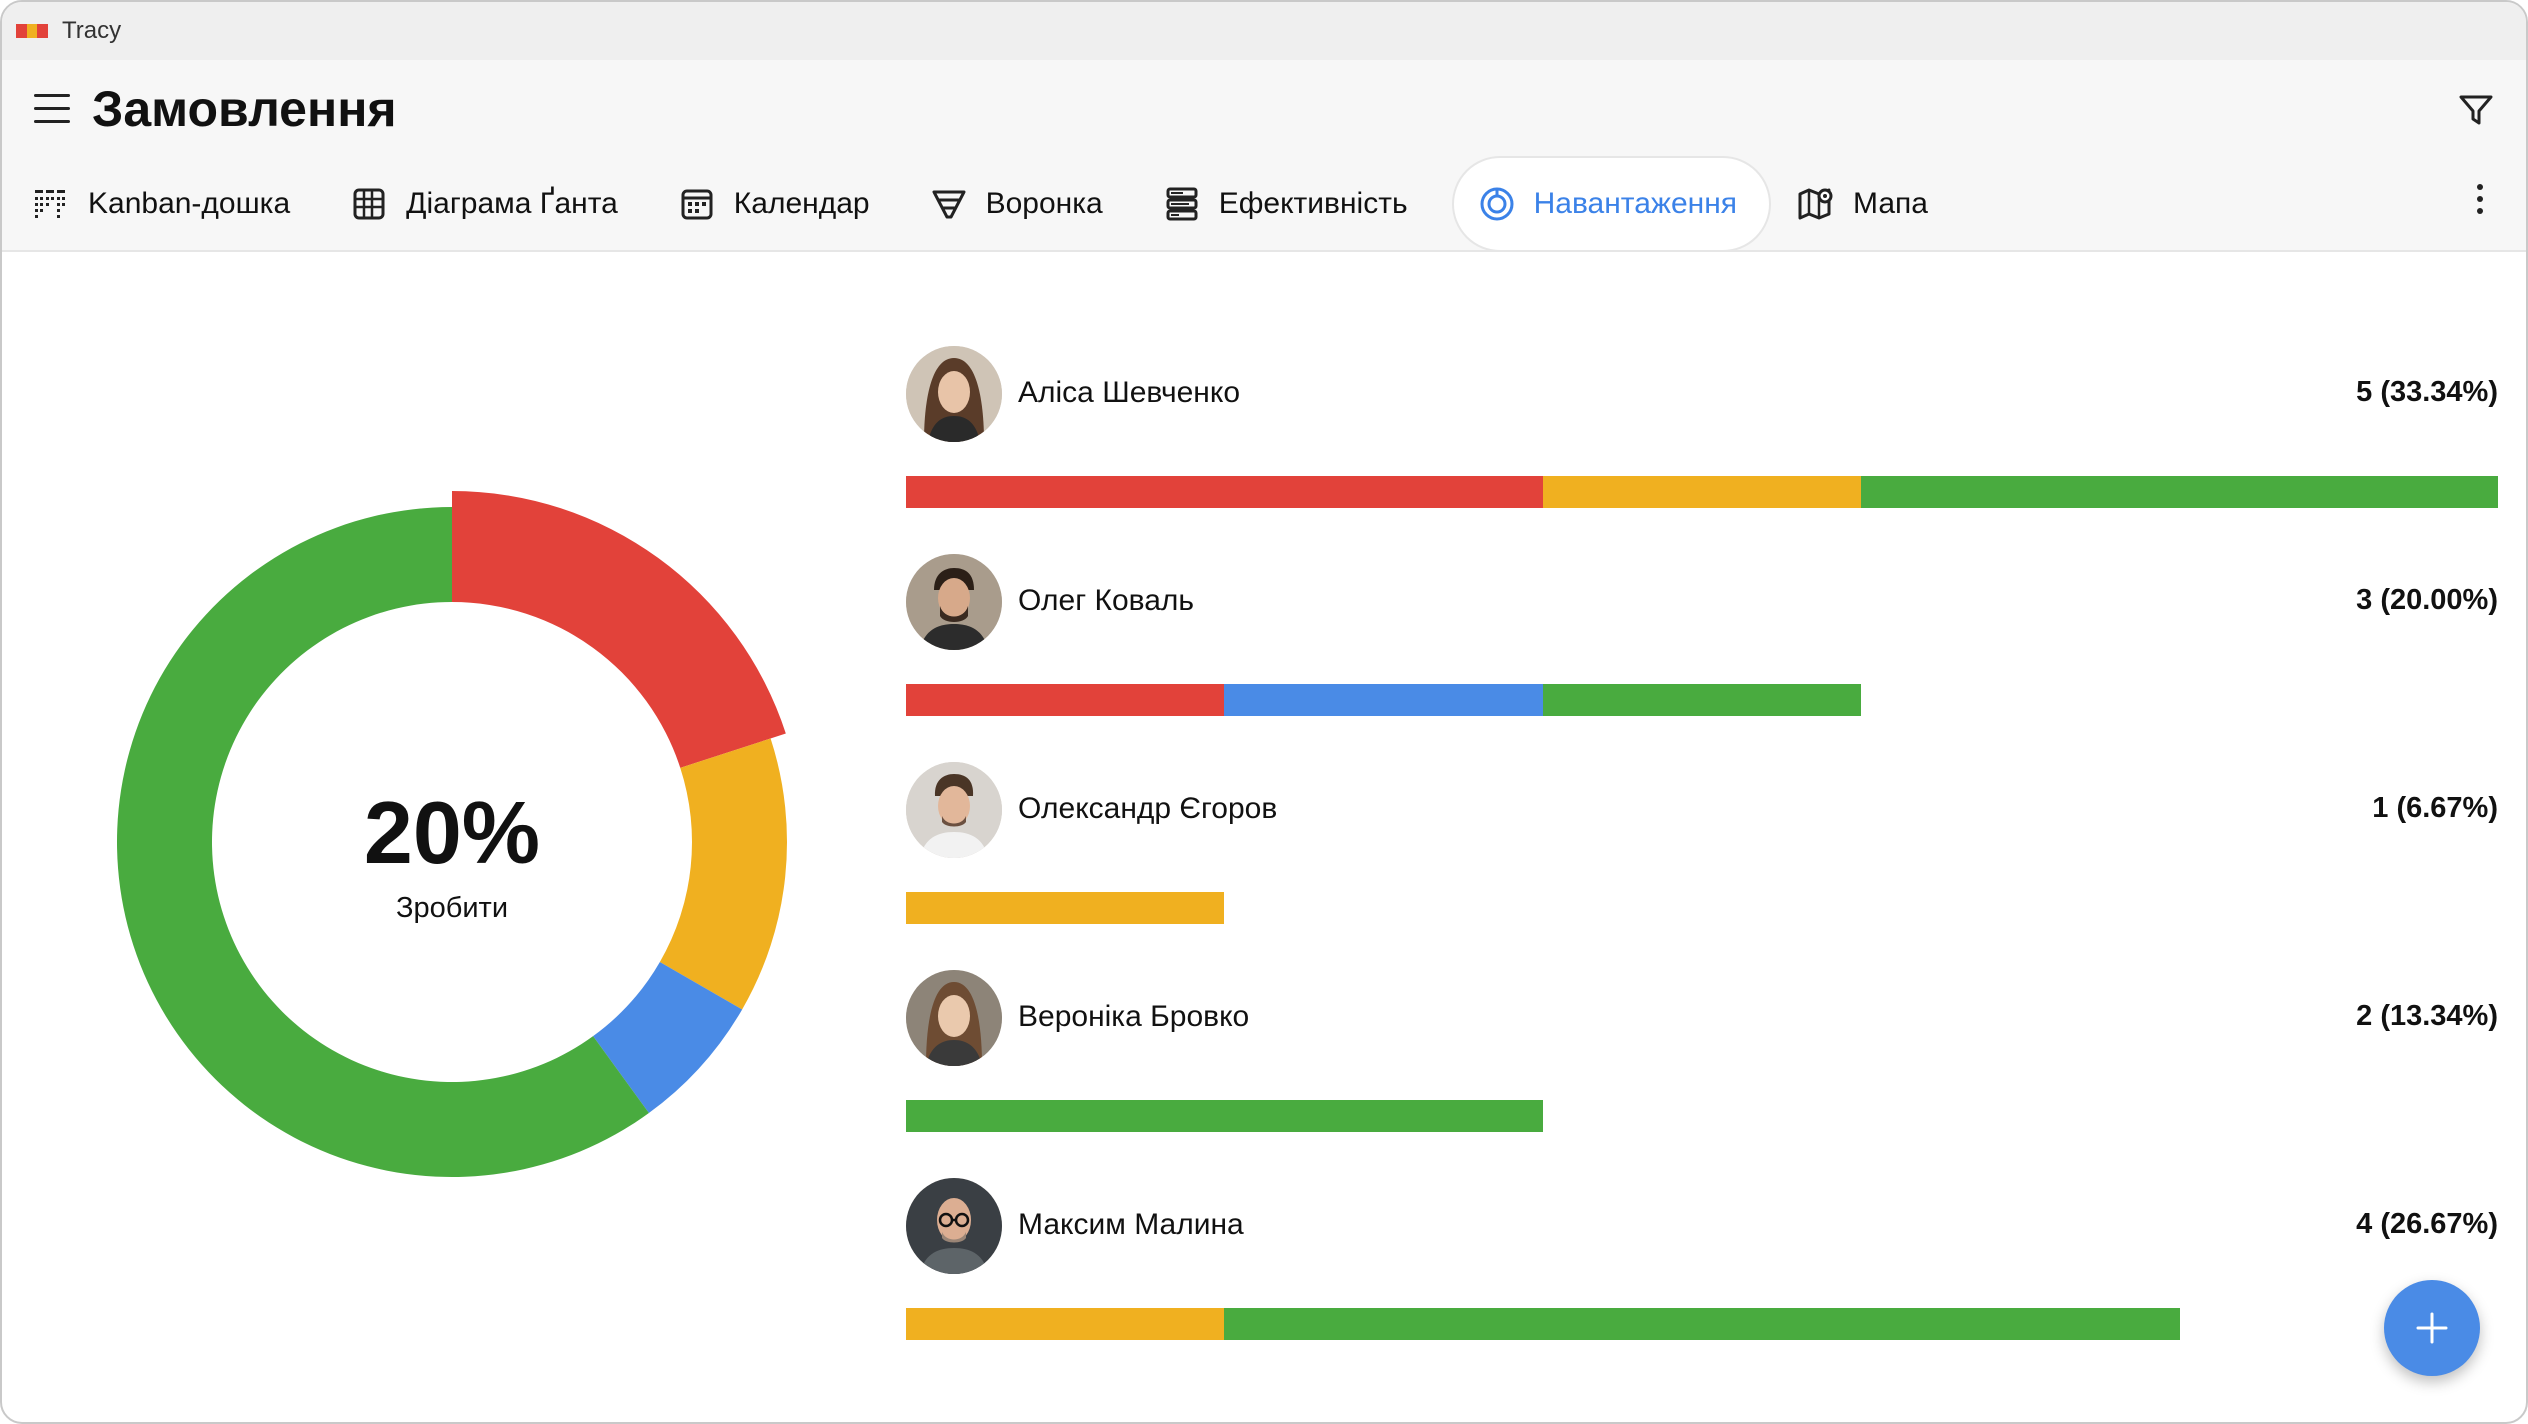  I want to click on workload-donut-chart: 20% Зробити, so click(452, 842).